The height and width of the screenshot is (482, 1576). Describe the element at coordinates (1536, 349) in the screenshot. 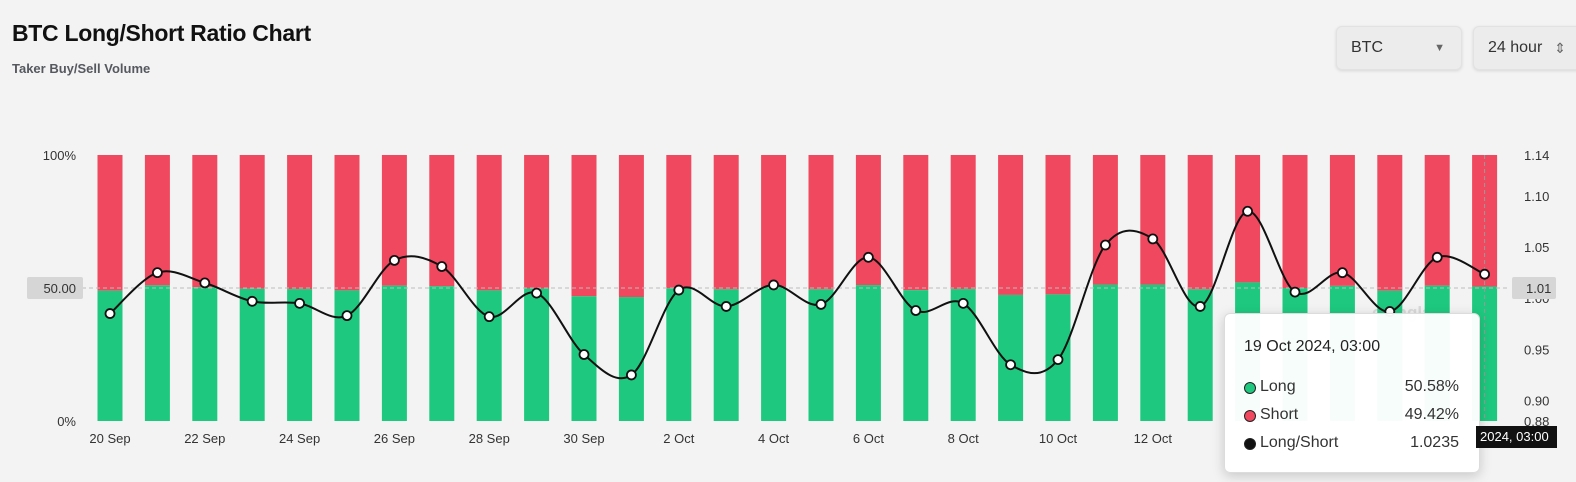

I see `y-right-tick-label: 0.95` at that location.